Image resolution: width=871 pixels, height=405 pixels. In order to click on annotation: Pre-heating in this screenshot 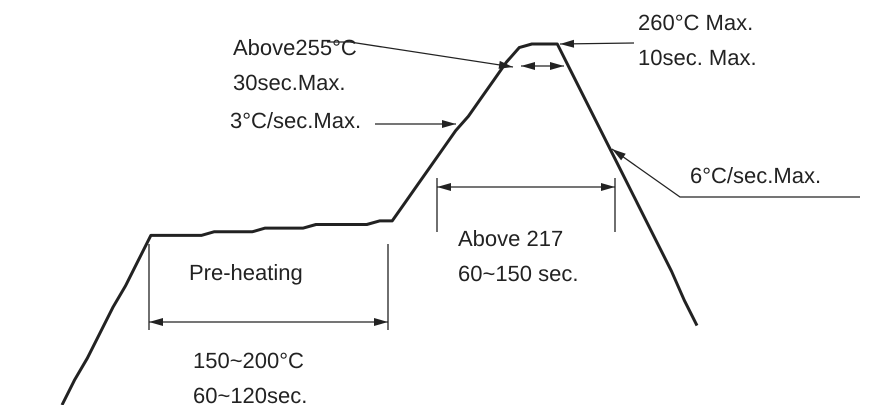, I will do `click(246, 272)`.